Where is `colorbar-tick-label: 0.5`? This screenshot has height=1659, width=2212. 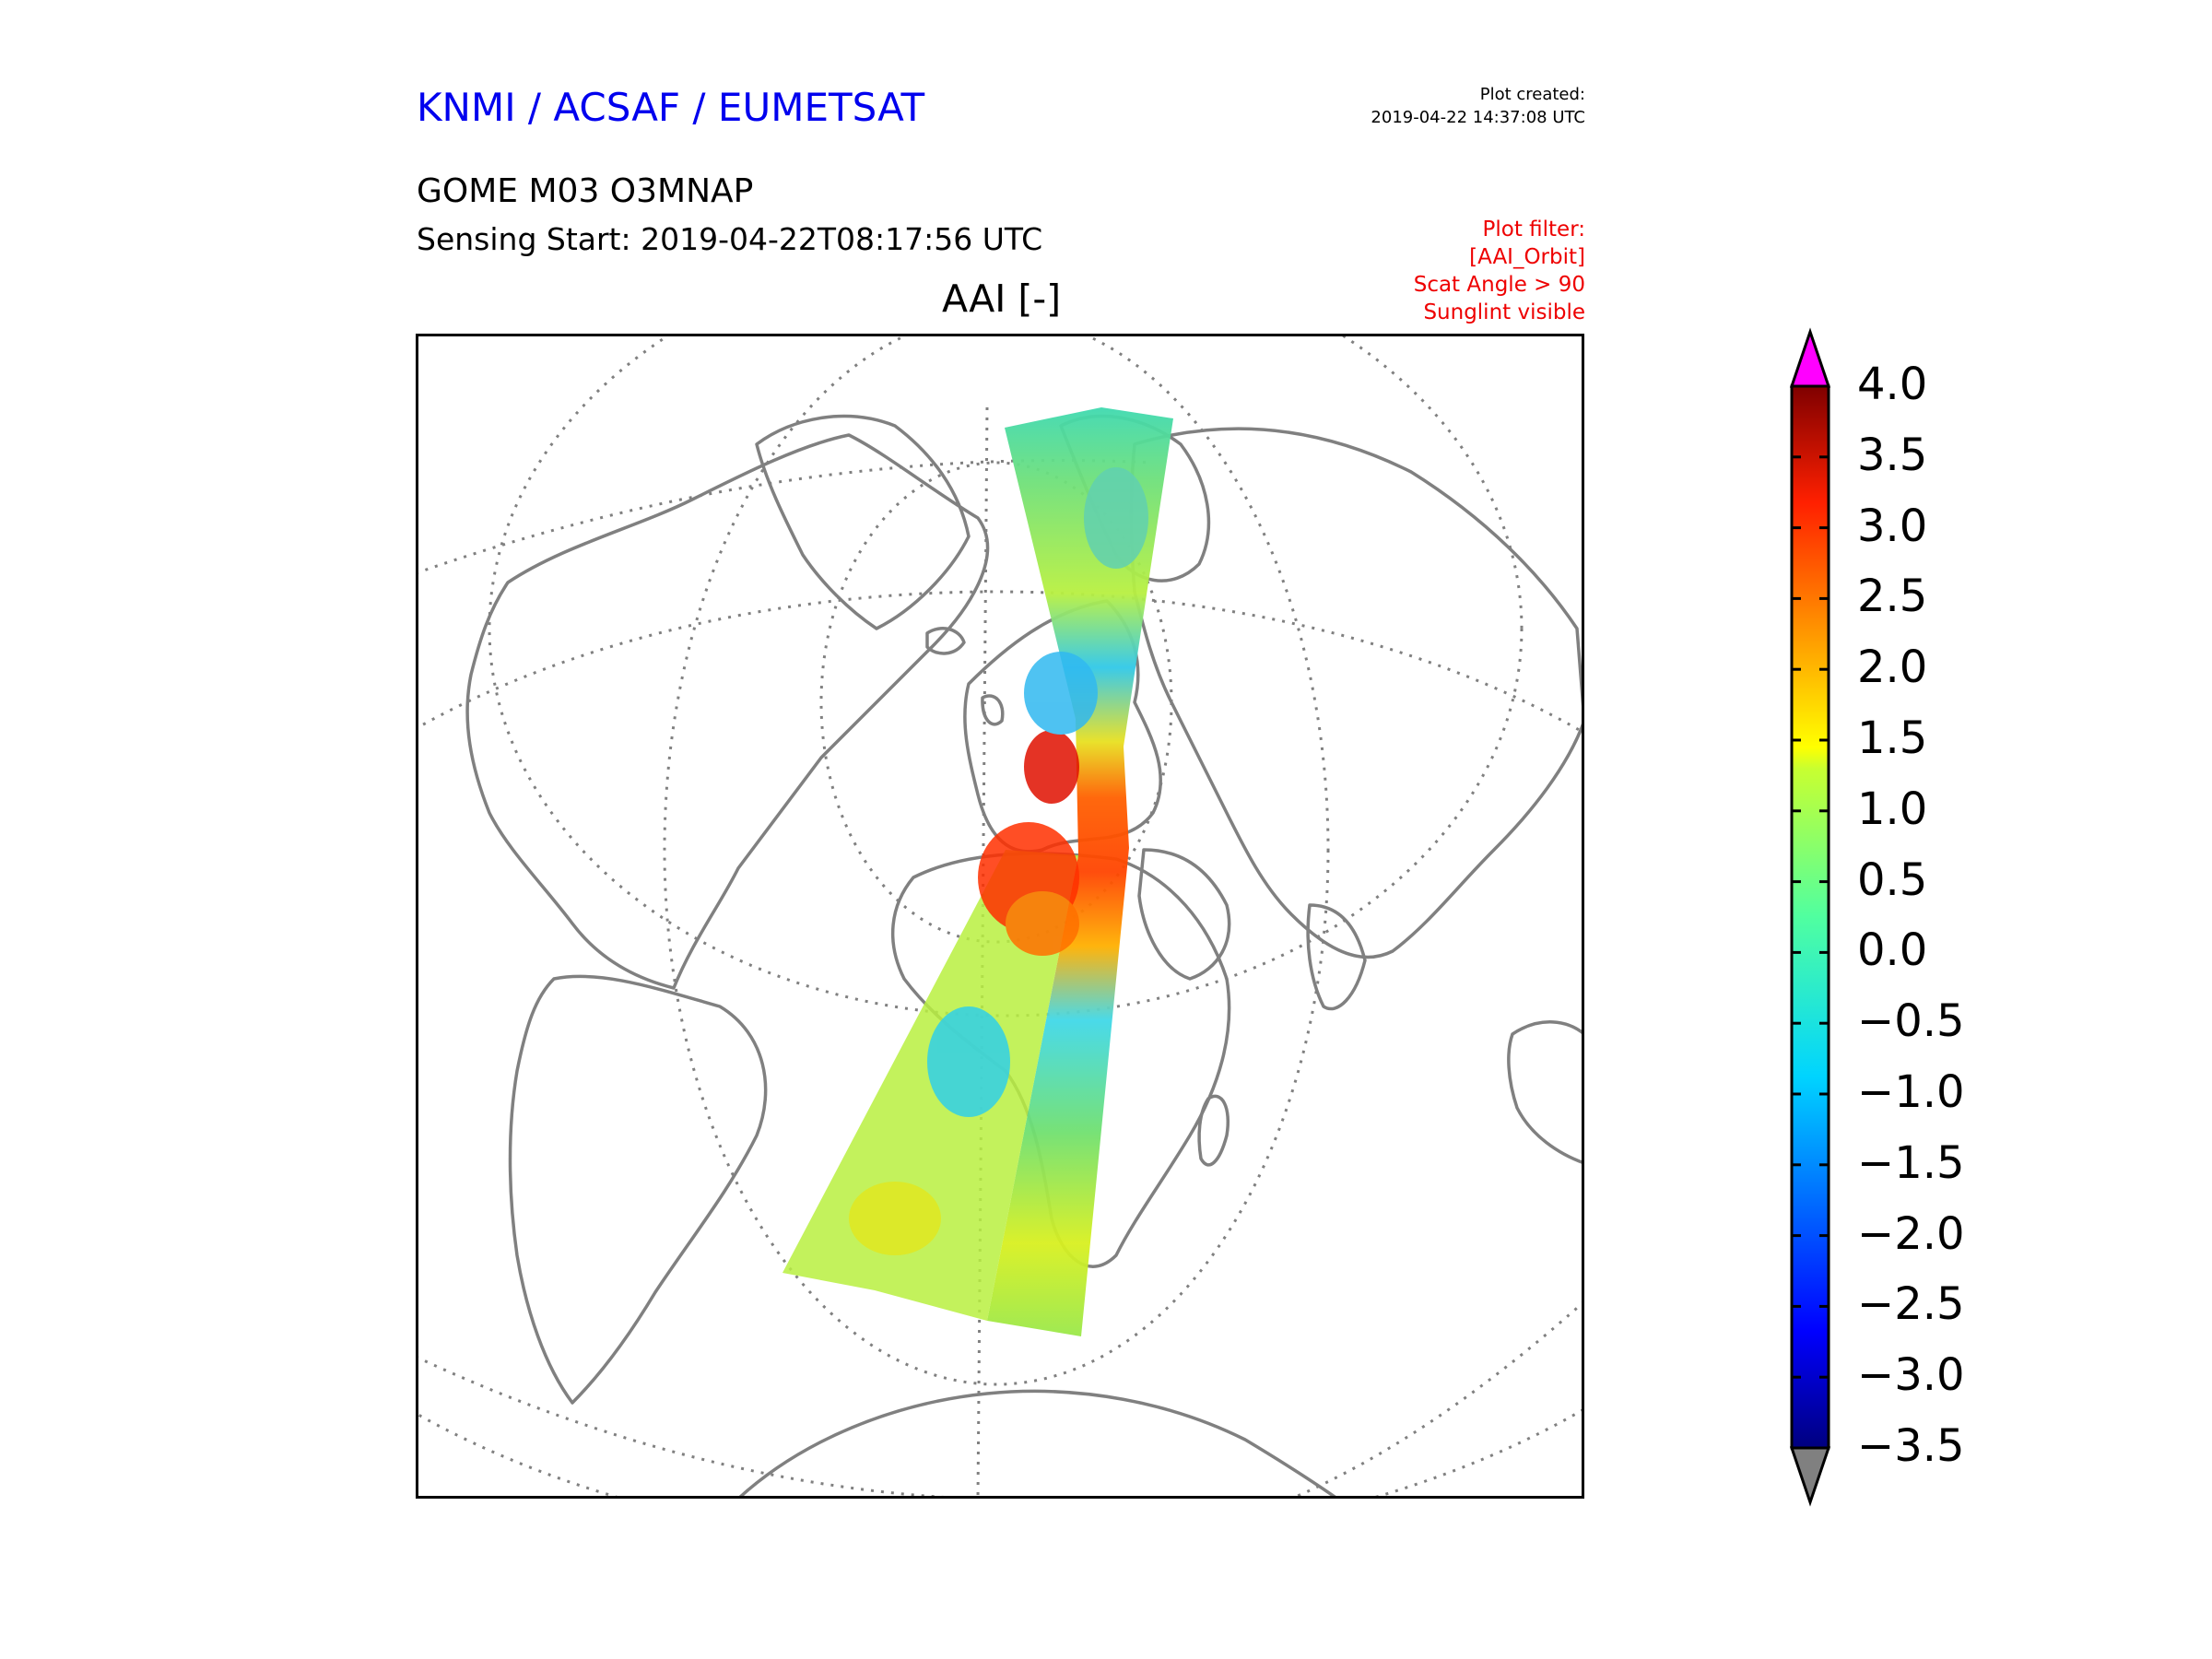 colorbar-tick-label: 0.5 is located at coordinates (1892, 879).